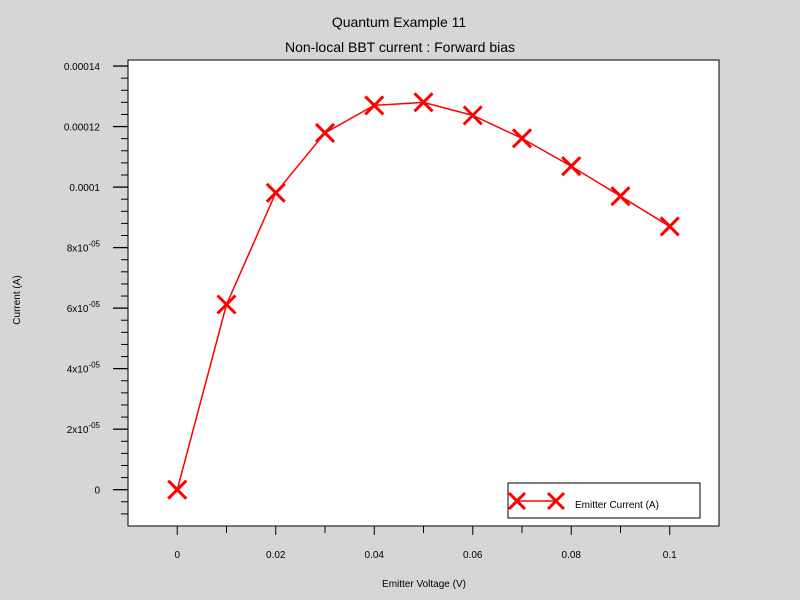  Describe the element at coordinates (17, 299) in the screenshot. I see `y-axis-label: Current (A)` at that location.